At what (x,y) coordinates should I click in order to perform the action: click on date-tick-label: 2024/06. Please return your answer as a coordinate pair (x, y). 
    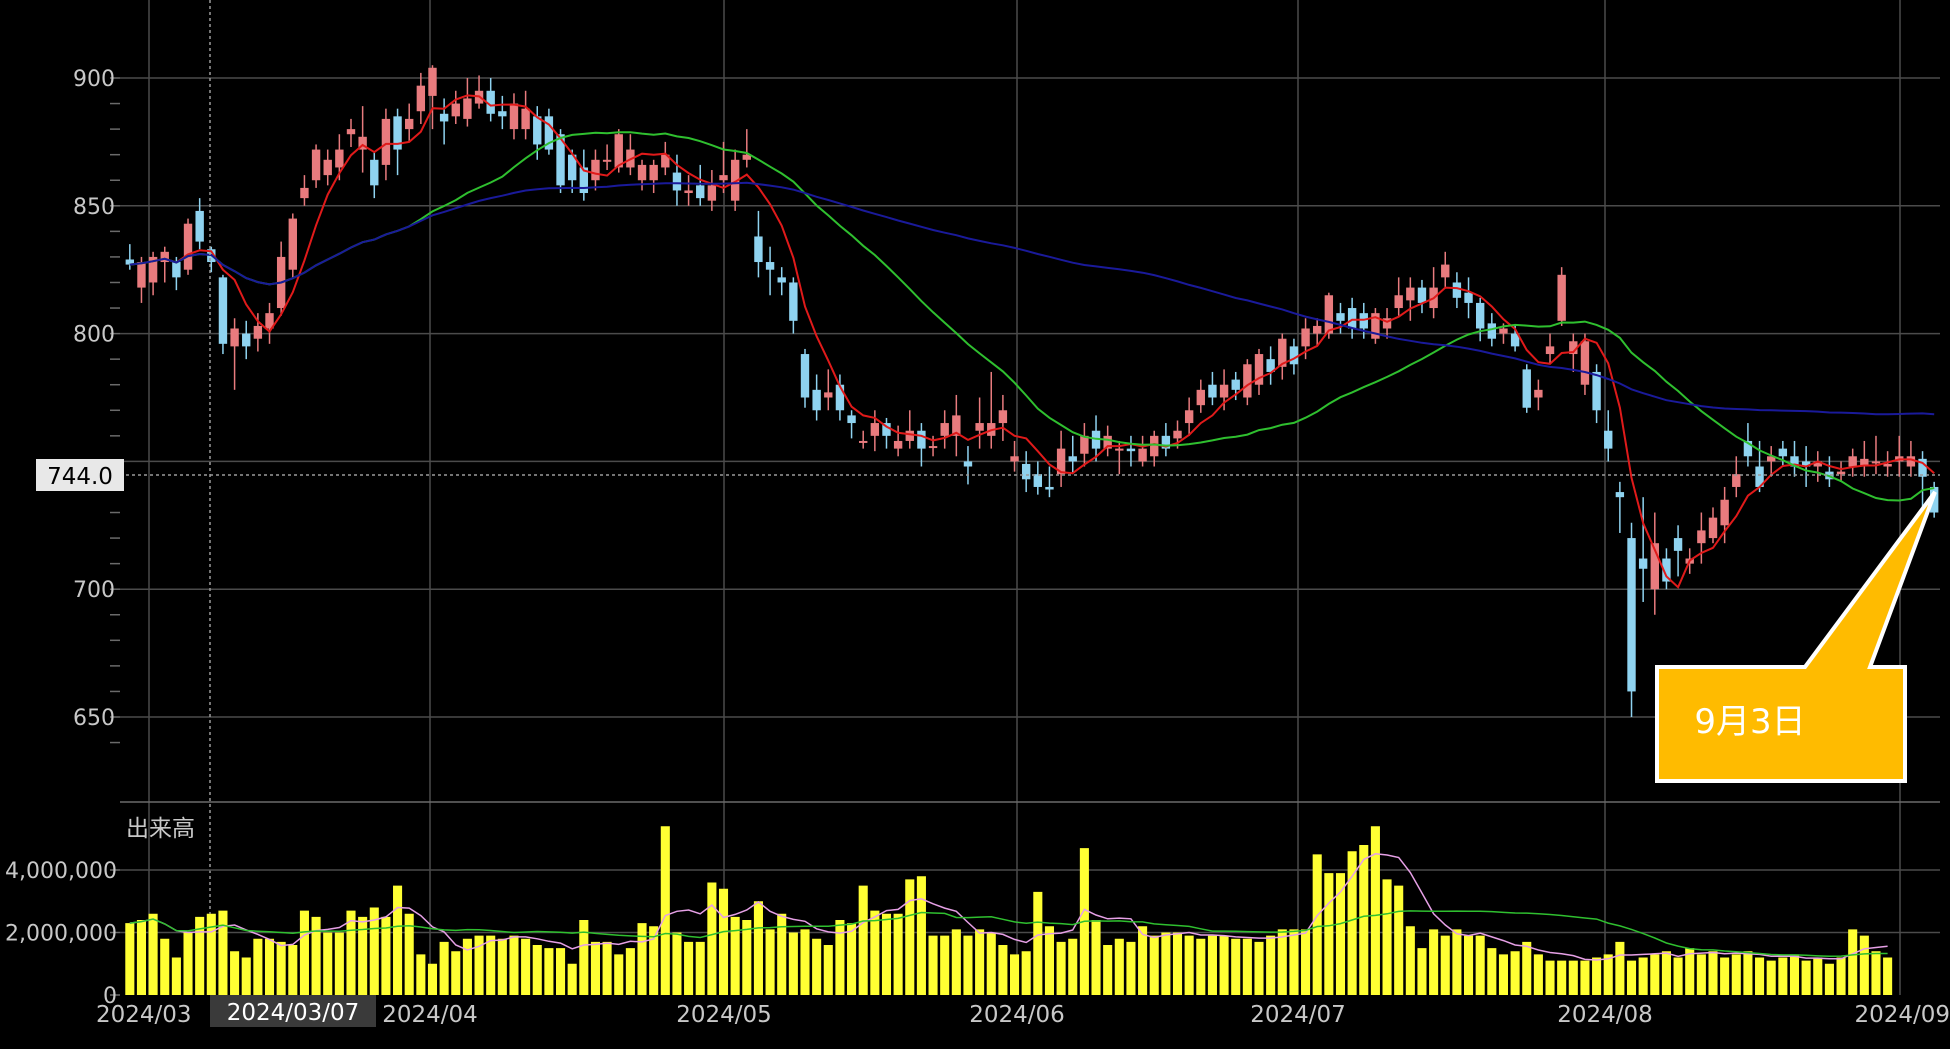
    Looking at the image, I should click on (1017, 1015).